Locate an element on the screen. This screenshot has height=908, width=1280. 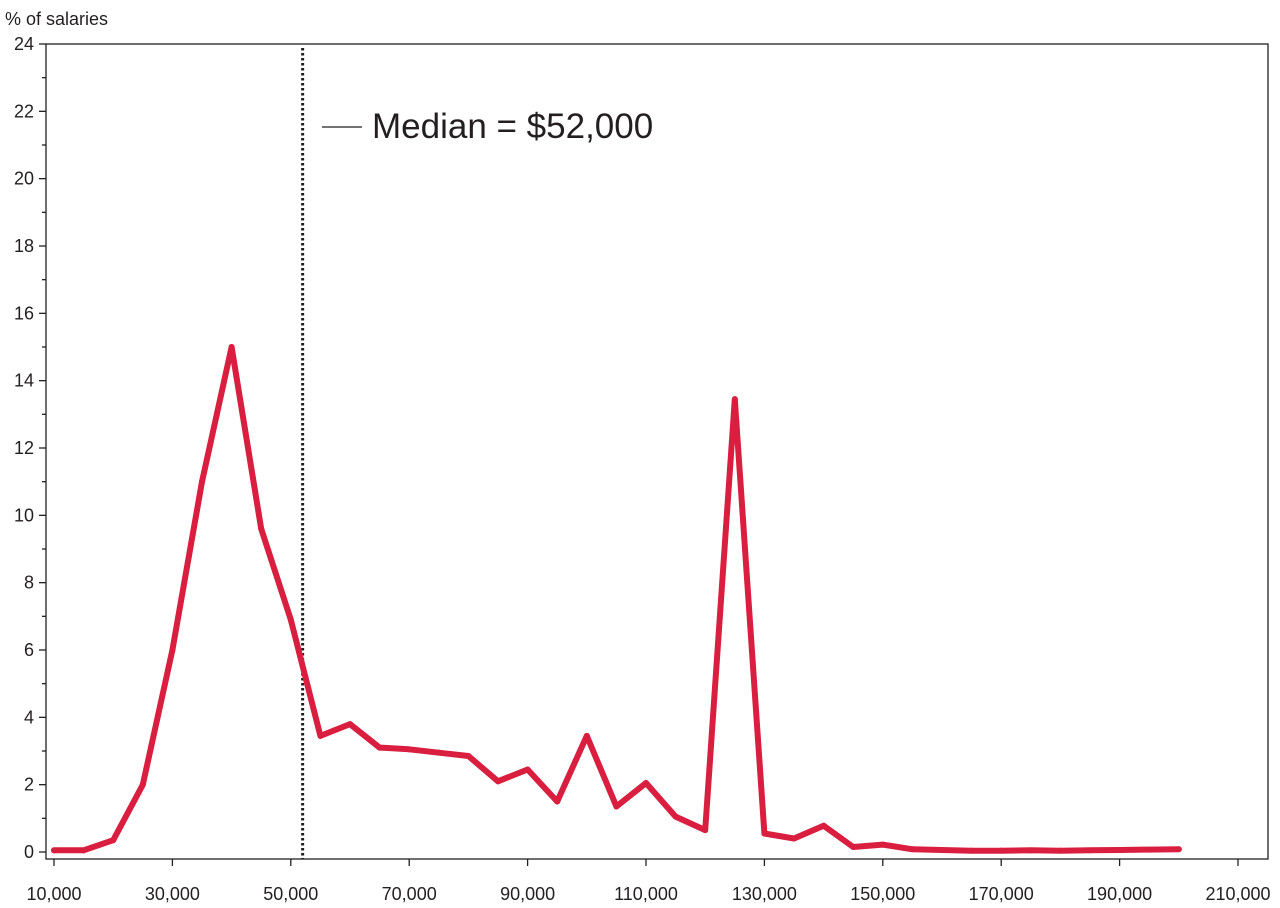
y-tick-label: 0 is located at coordinates (29, 852).